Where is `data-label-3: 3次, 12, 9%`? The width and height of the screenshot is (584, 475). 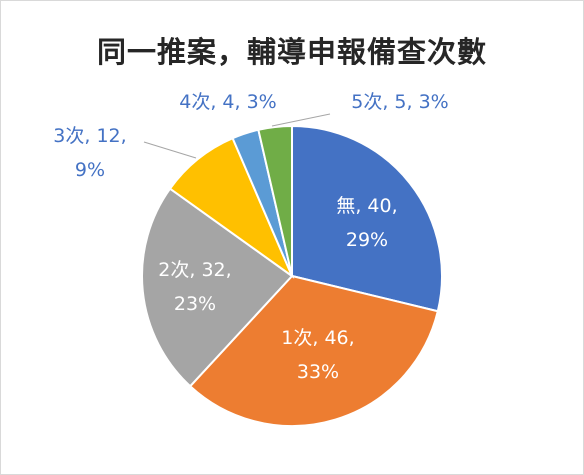 data-label-3: 3次, 12, 9% is located at coordinates (89, 153).